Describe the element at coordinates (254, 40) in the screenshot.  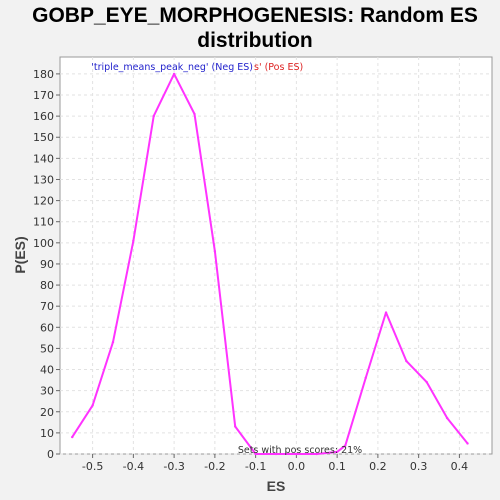
I see `chart-title-line2: distribution` at that location.